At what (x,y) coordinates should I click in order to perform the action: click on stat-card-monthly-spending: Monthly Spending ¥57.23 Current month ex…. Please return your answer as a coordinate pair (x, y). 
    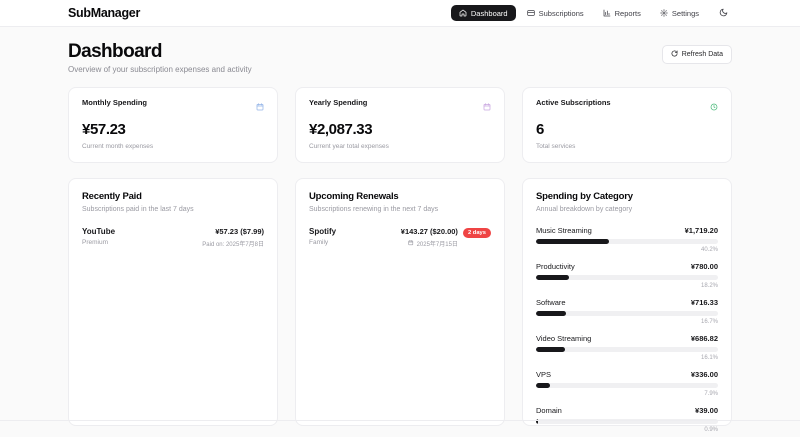
    Looking at the image, I should click on (173, 125).